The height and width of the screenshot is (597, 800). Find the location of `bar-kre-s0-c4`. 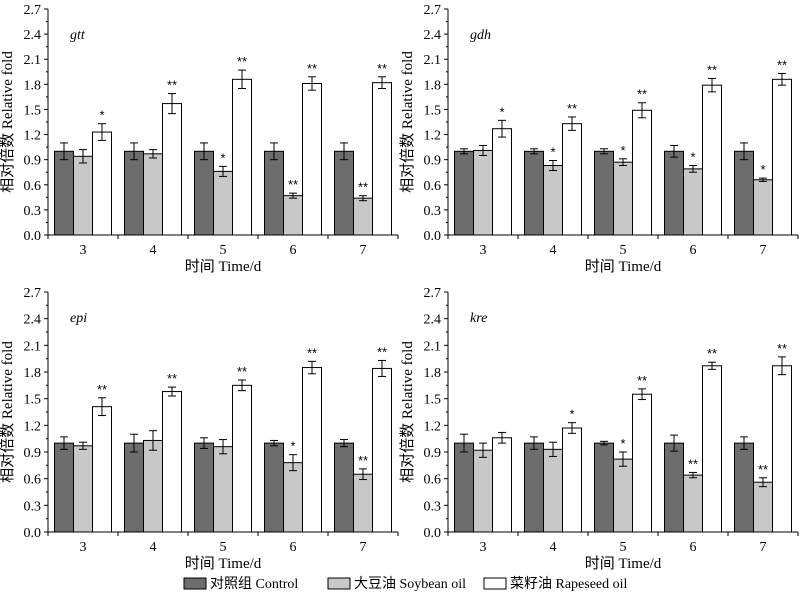

bar-kre-s0-c4 is located at coordinates (534, 487).